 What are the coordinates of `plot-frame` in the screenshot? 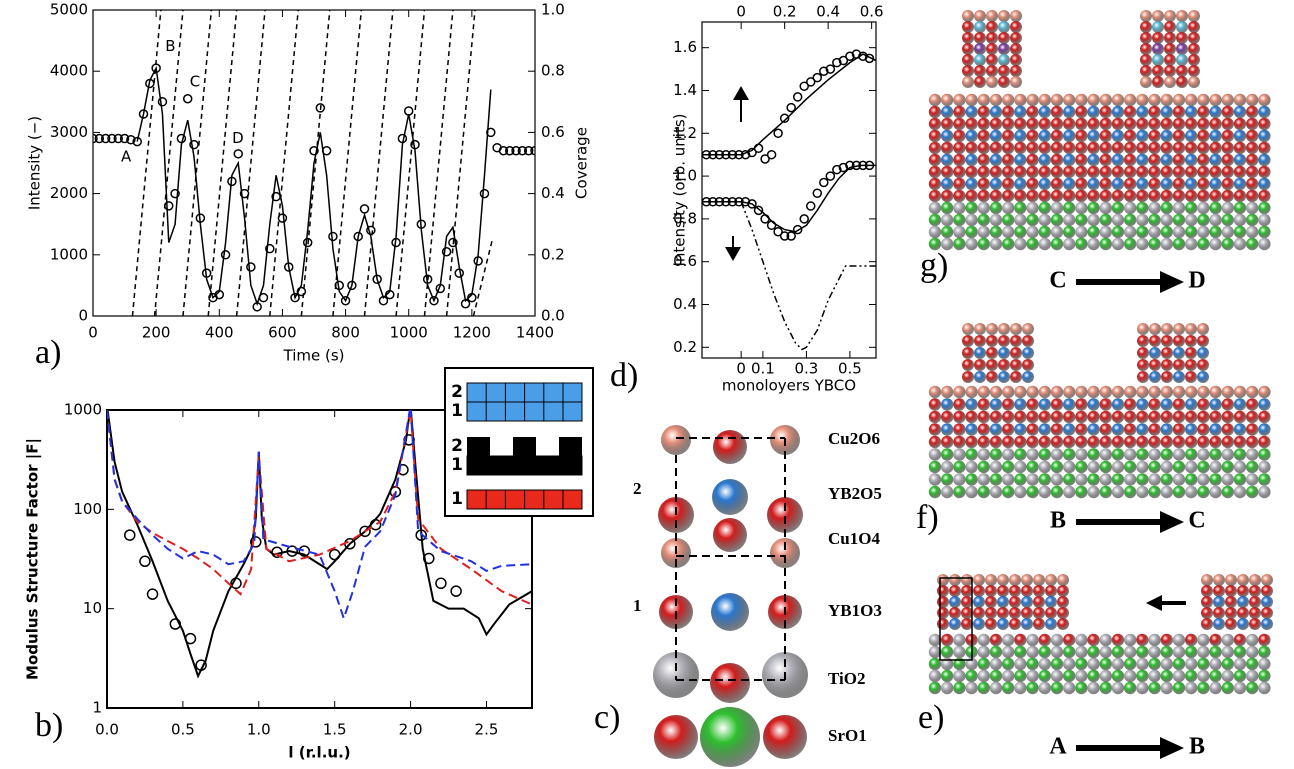 It's located at (319, 559).